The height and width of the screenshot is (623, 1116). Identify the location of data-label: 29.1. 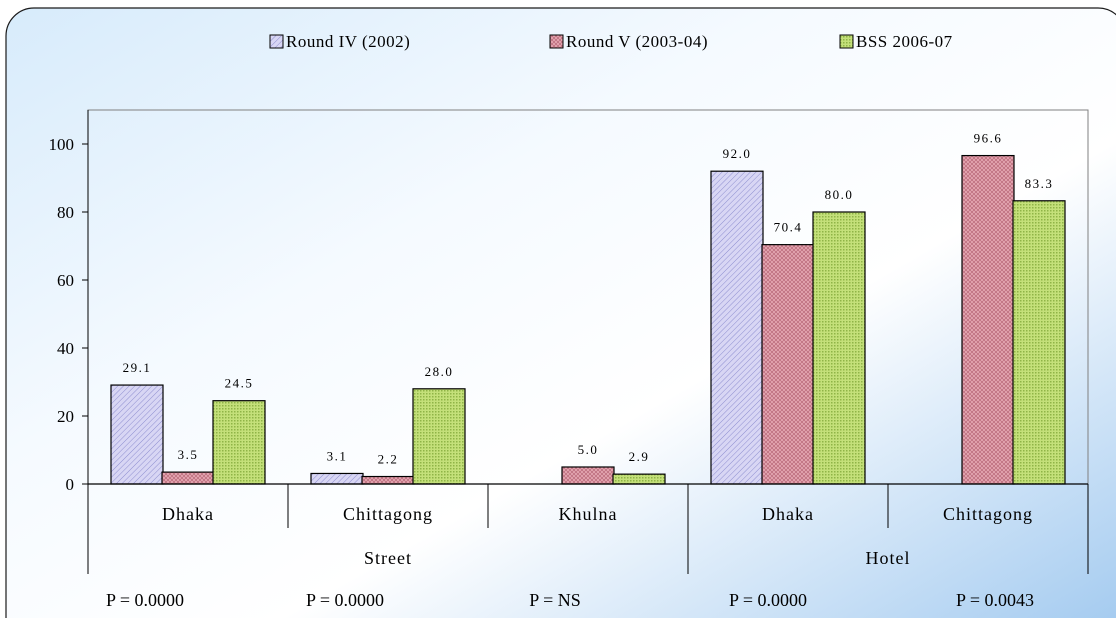
(137, 367).